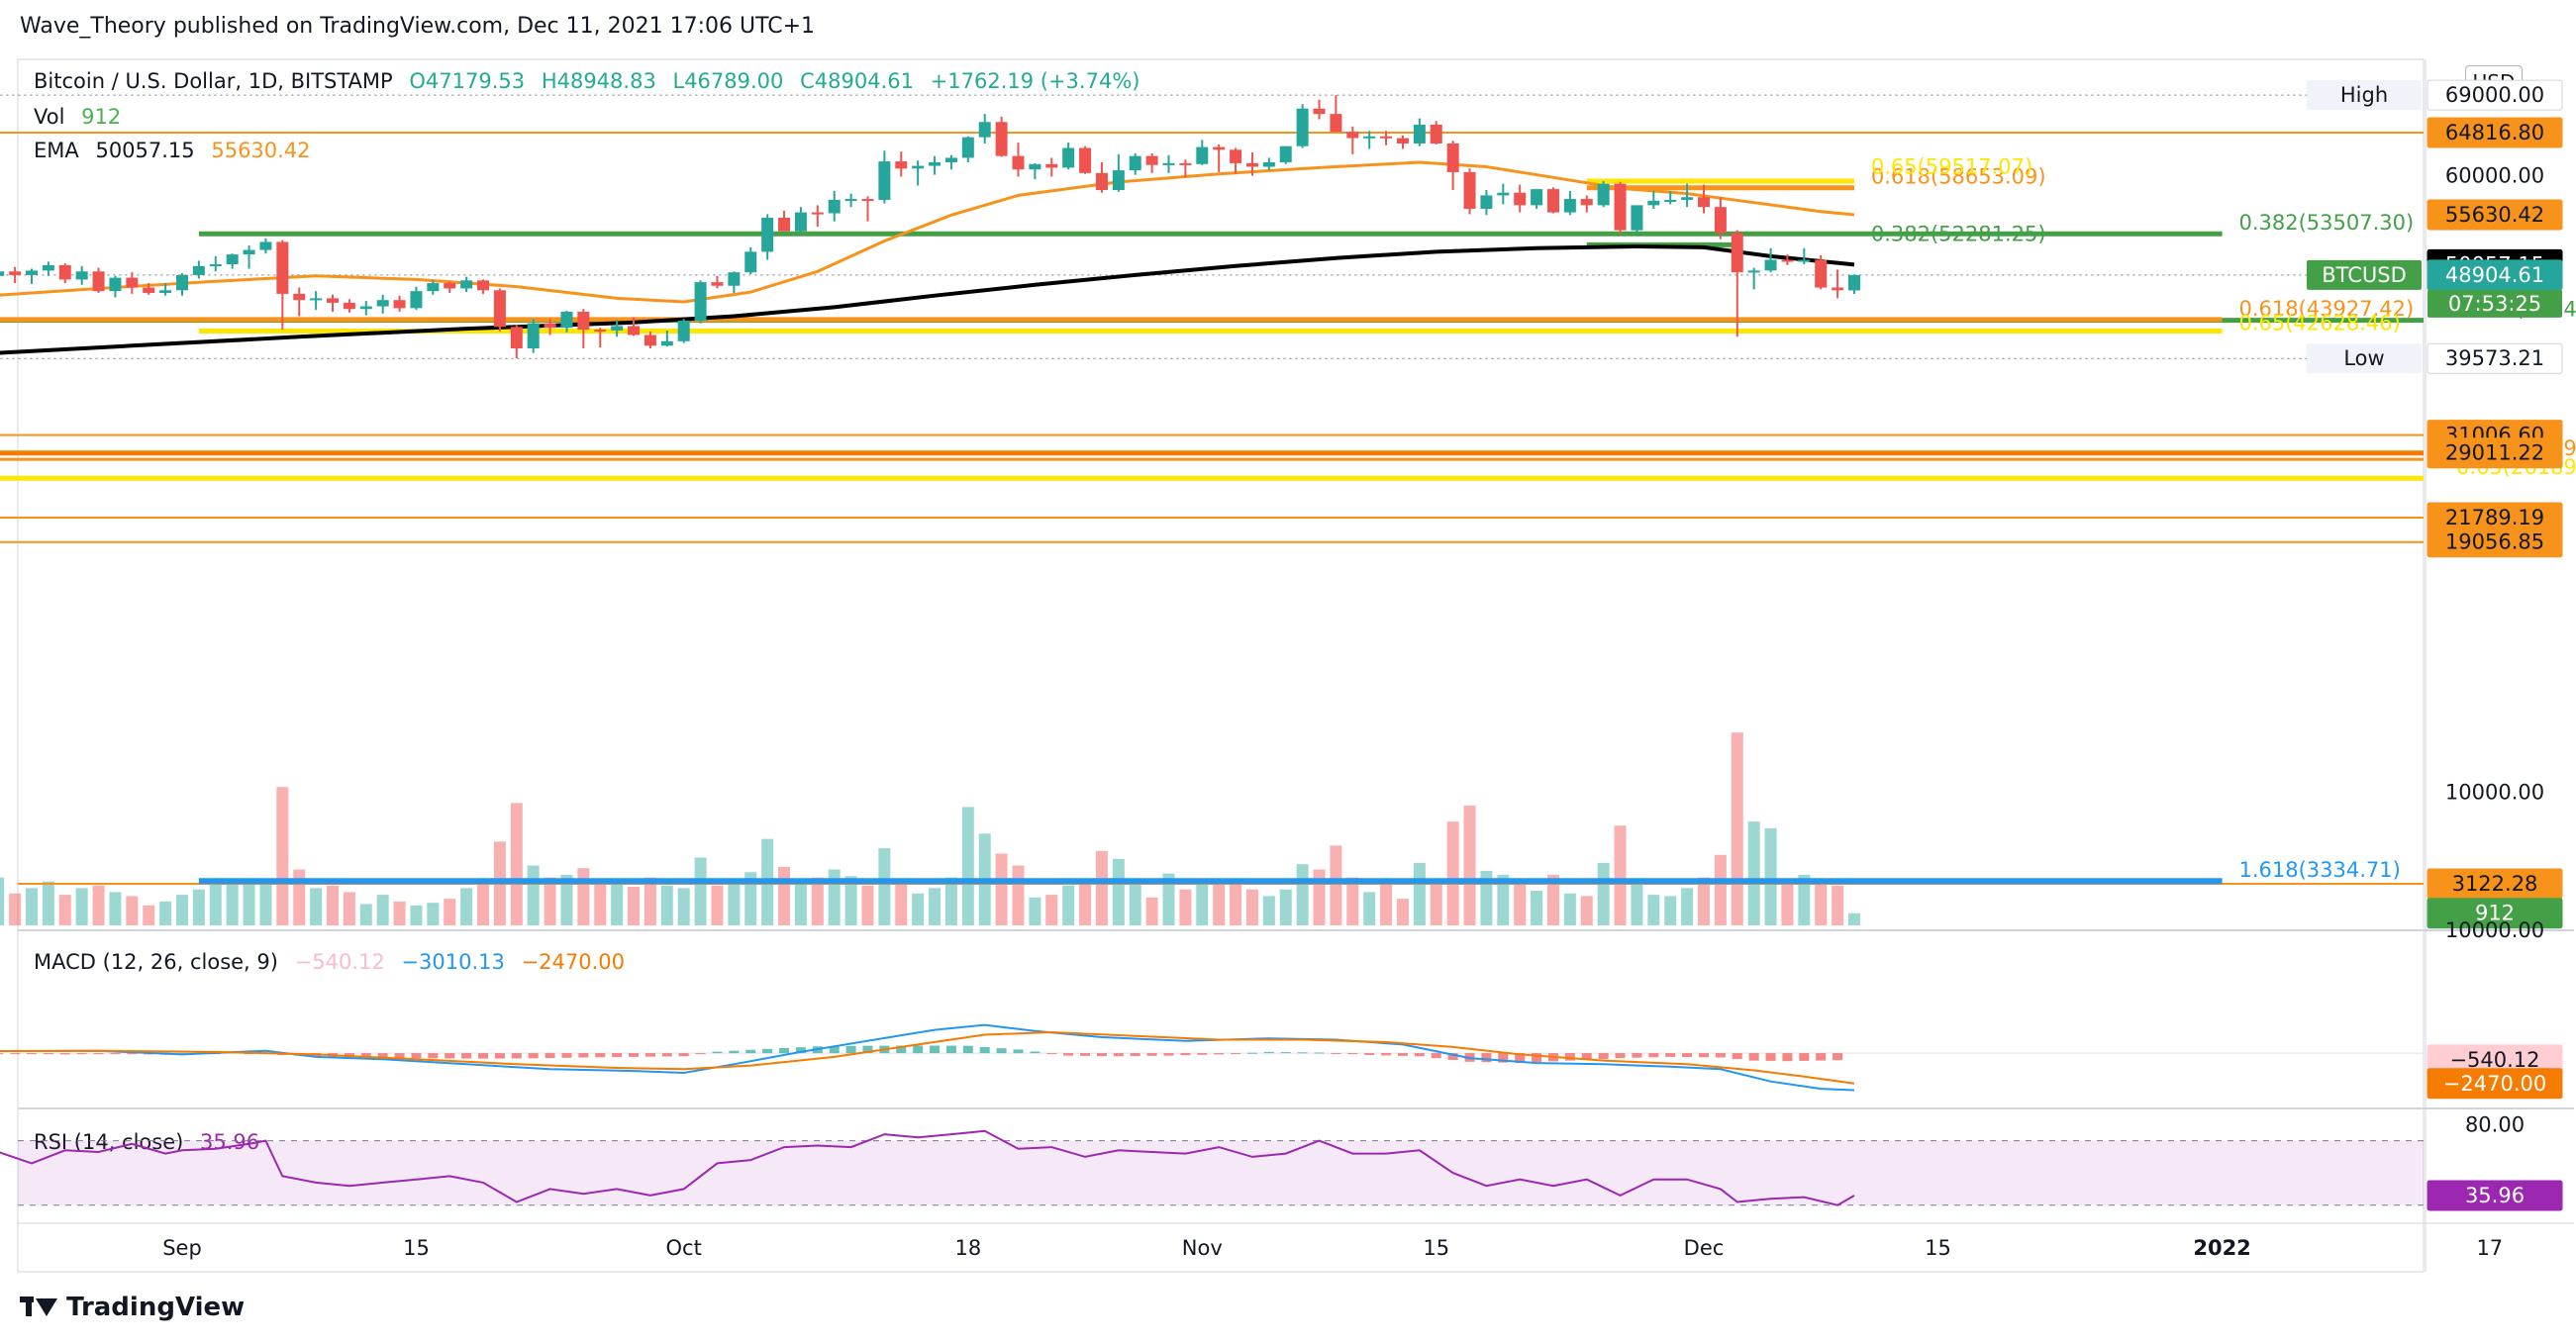 This screenshot has width=2576, height=1344. I want to click on rsi-axis-tick: 80.00, so click(2495, 1124).